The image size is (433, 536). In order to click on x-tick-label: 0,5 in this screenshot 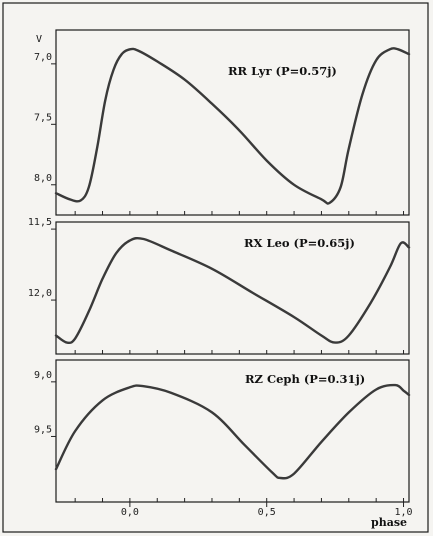, I will do `click(267, 512)`.